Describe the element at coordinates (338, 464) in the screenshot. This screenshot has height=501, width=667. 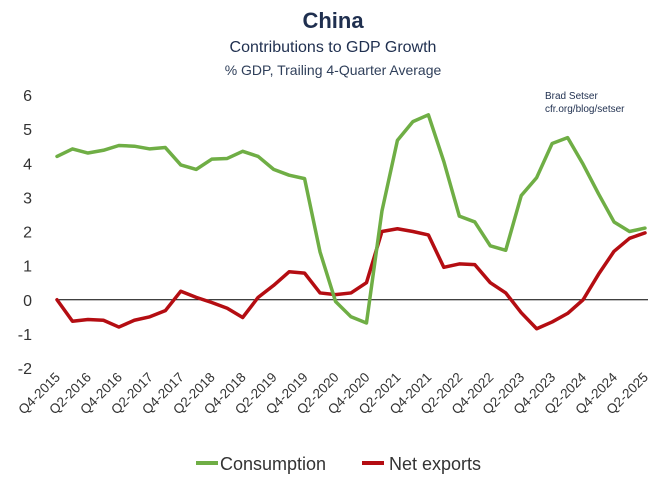
I see `legend: Consumption Net exports` at that location.